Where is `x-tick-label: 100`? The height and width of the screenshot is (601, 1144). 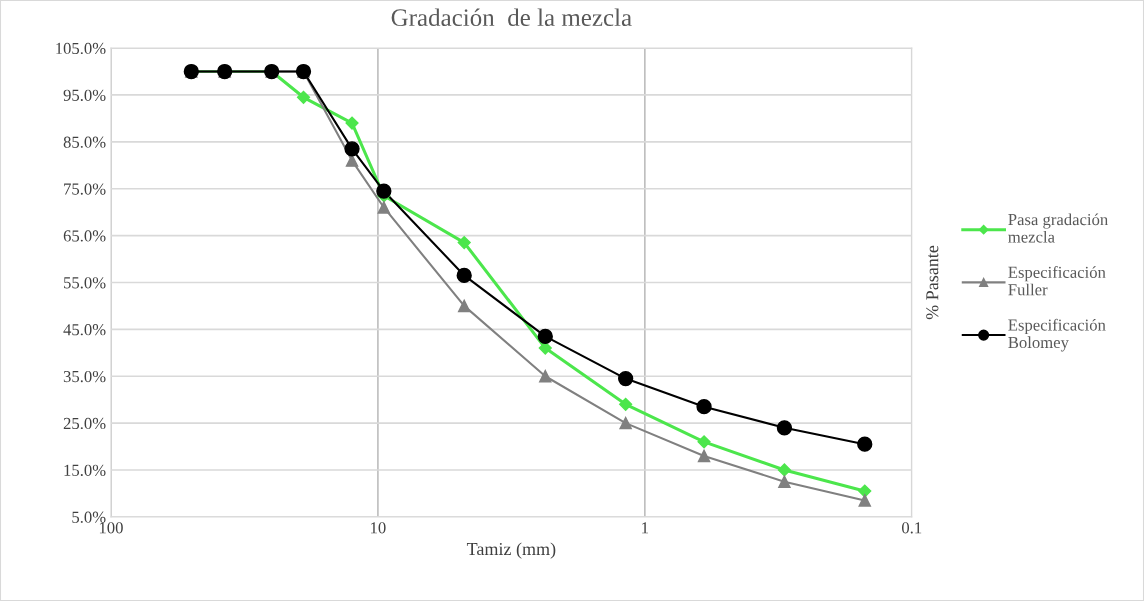 x-tick-label: 100 is located at coordinates (111, 528).